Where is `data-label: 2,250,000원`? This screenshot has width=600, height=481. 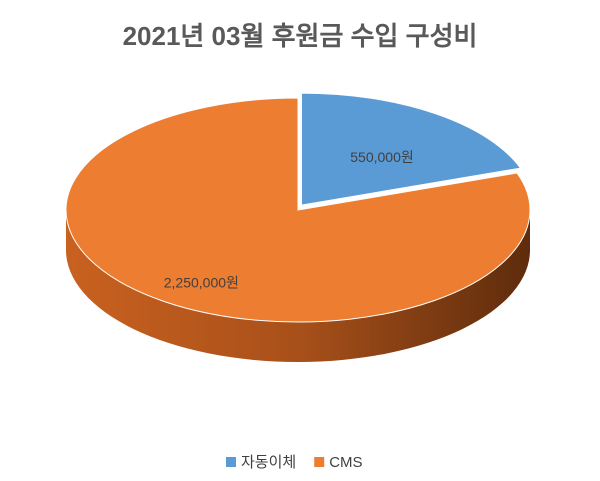
data-label: 2,250,000원 is located at coordinates (201, 282).